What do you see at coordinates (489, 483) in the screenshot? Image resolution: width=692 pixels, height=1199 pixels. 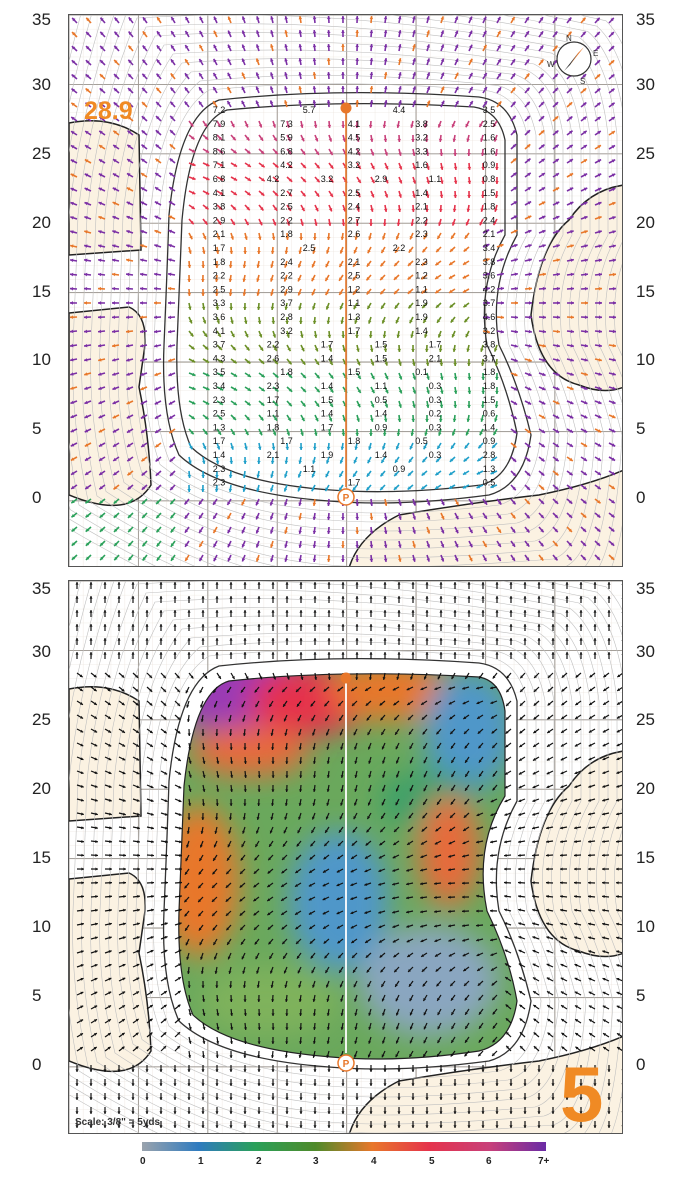 I see `slope-value: 0.5` at bounding box center [489, 483].